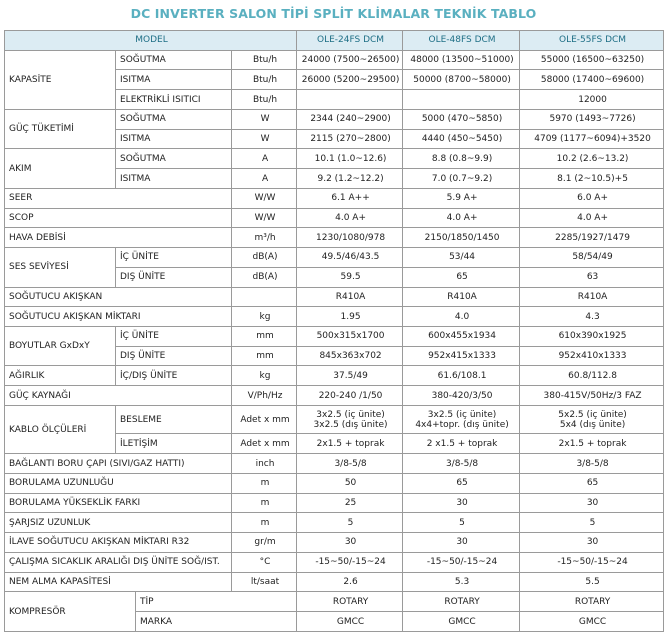 The image size is (667, 633). What do you see at coordinates (350, 424) in the screenshot?
I see `value-line: 3x2.5 (dış ünite)` at bounding box center [350, 424].